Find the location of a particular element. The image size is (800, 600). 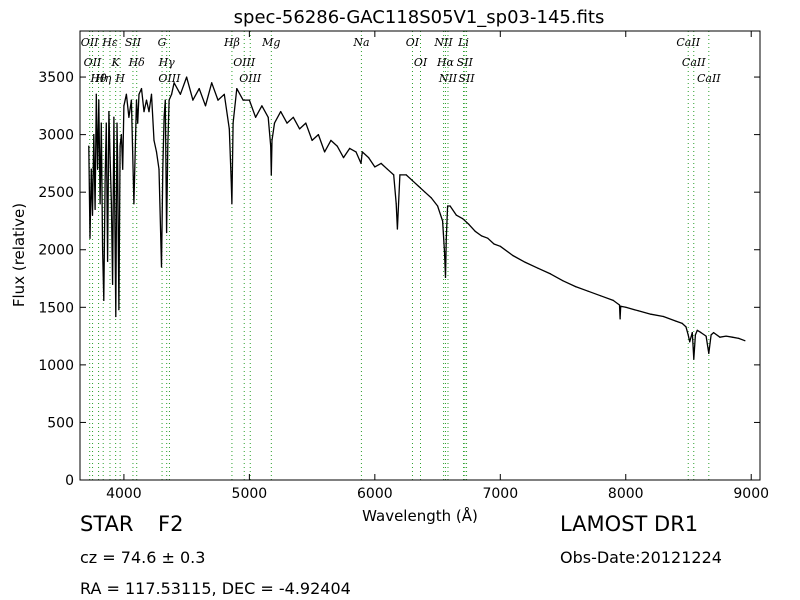

spectral-line-label: Na is located at coordinates (360, 42).